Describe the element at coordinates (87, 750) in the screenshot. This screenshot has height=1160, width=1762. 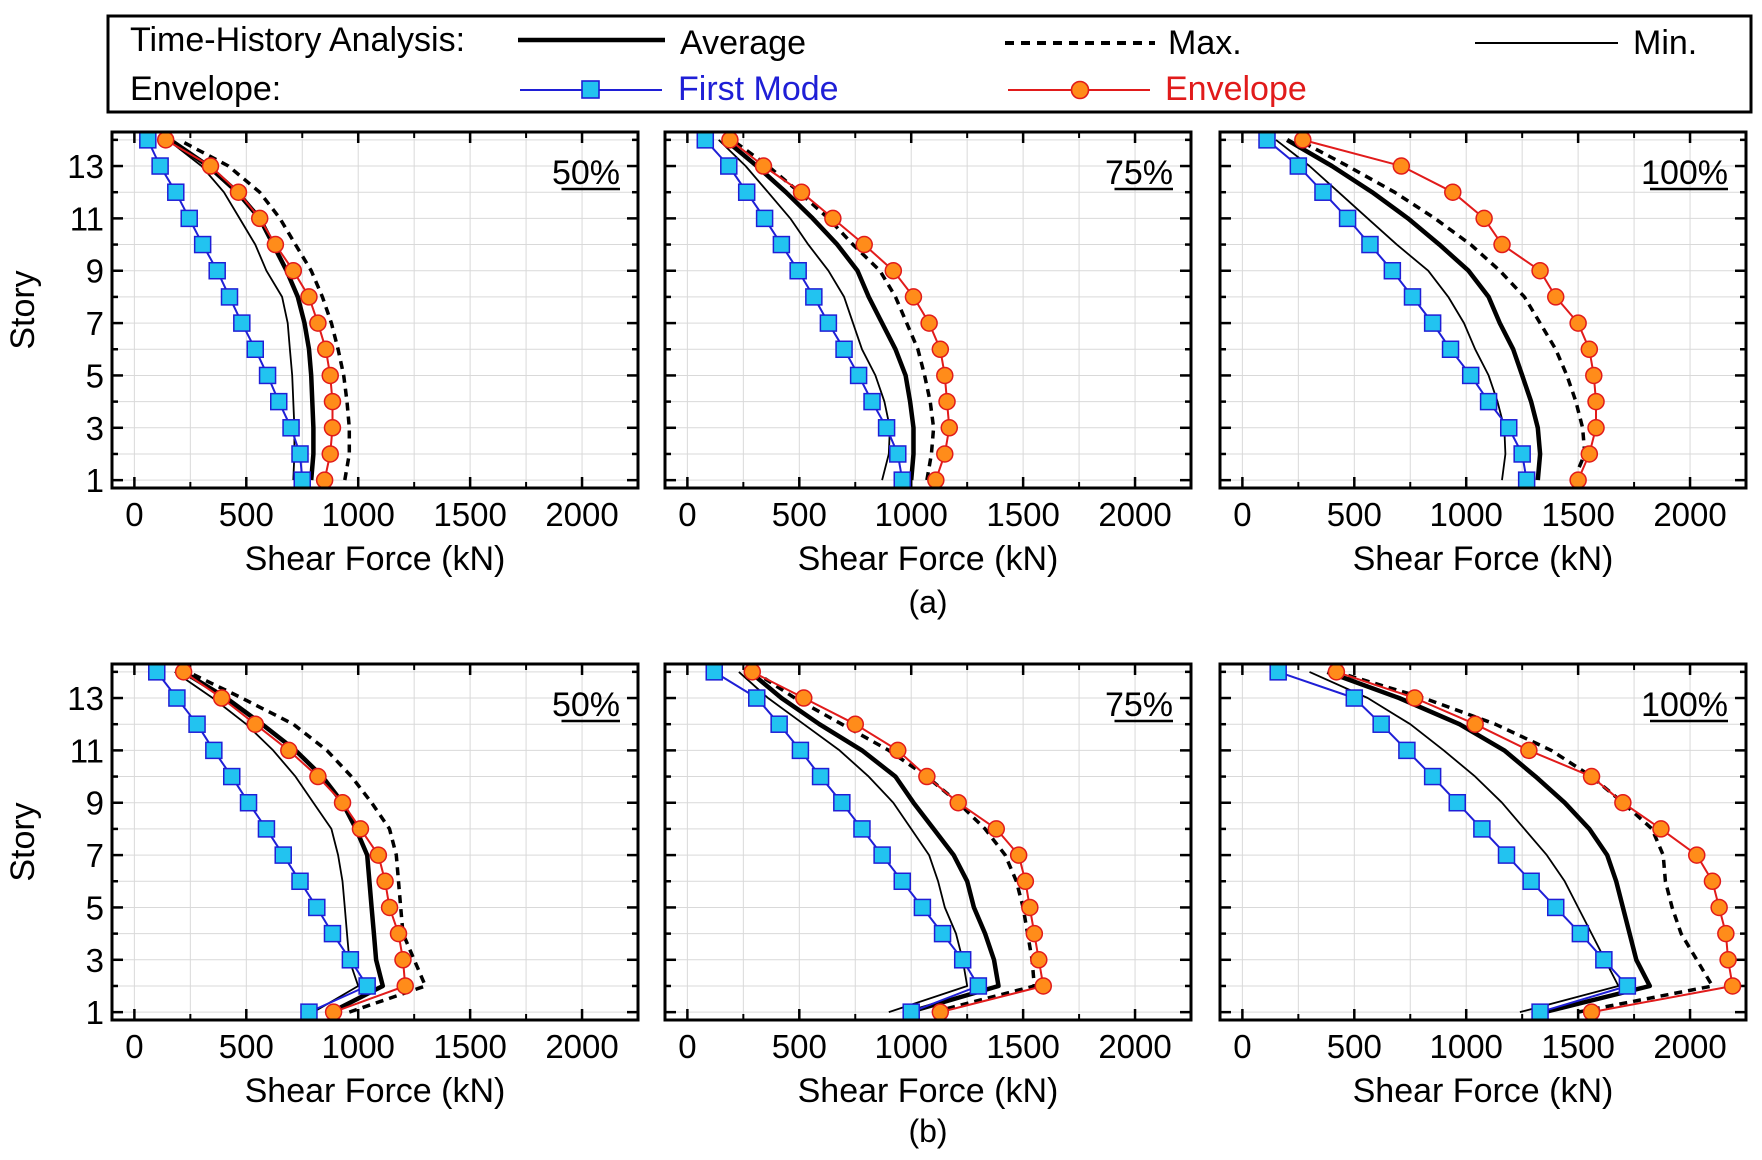
I see `y-tick-label: 11` at that location.